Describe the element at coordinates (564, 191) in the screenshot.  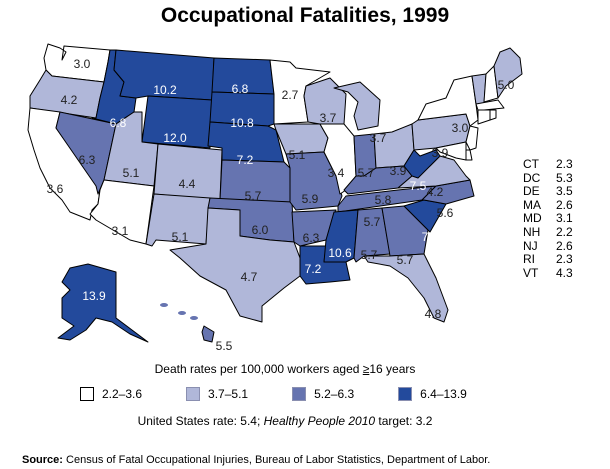
I see `state-value: 3.5` at that location.